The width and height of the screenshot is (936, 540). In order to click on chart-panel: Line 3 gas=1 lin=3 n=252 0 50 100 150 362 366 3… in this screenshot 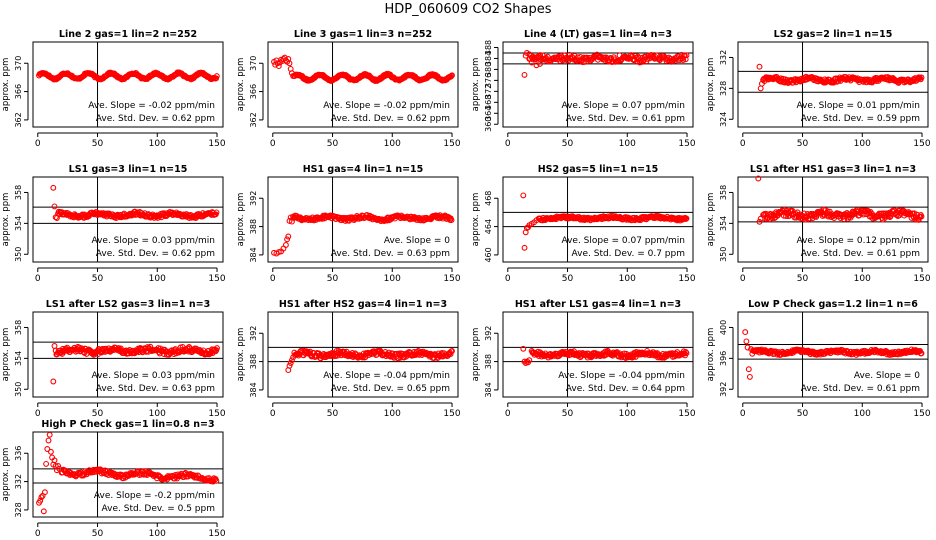, I will do `click(348, 89)`.